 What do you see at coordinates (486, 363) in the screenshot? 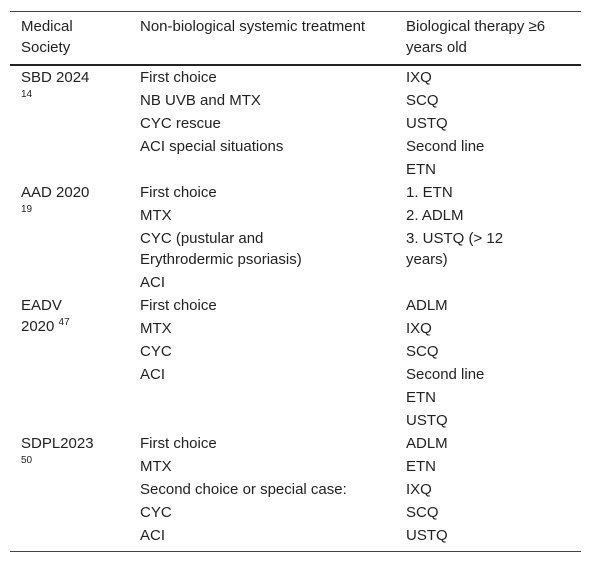
I see `biological-list: ADLM IXQ SCQ Second line ETN USTQ` at bounding box center [486, 363].